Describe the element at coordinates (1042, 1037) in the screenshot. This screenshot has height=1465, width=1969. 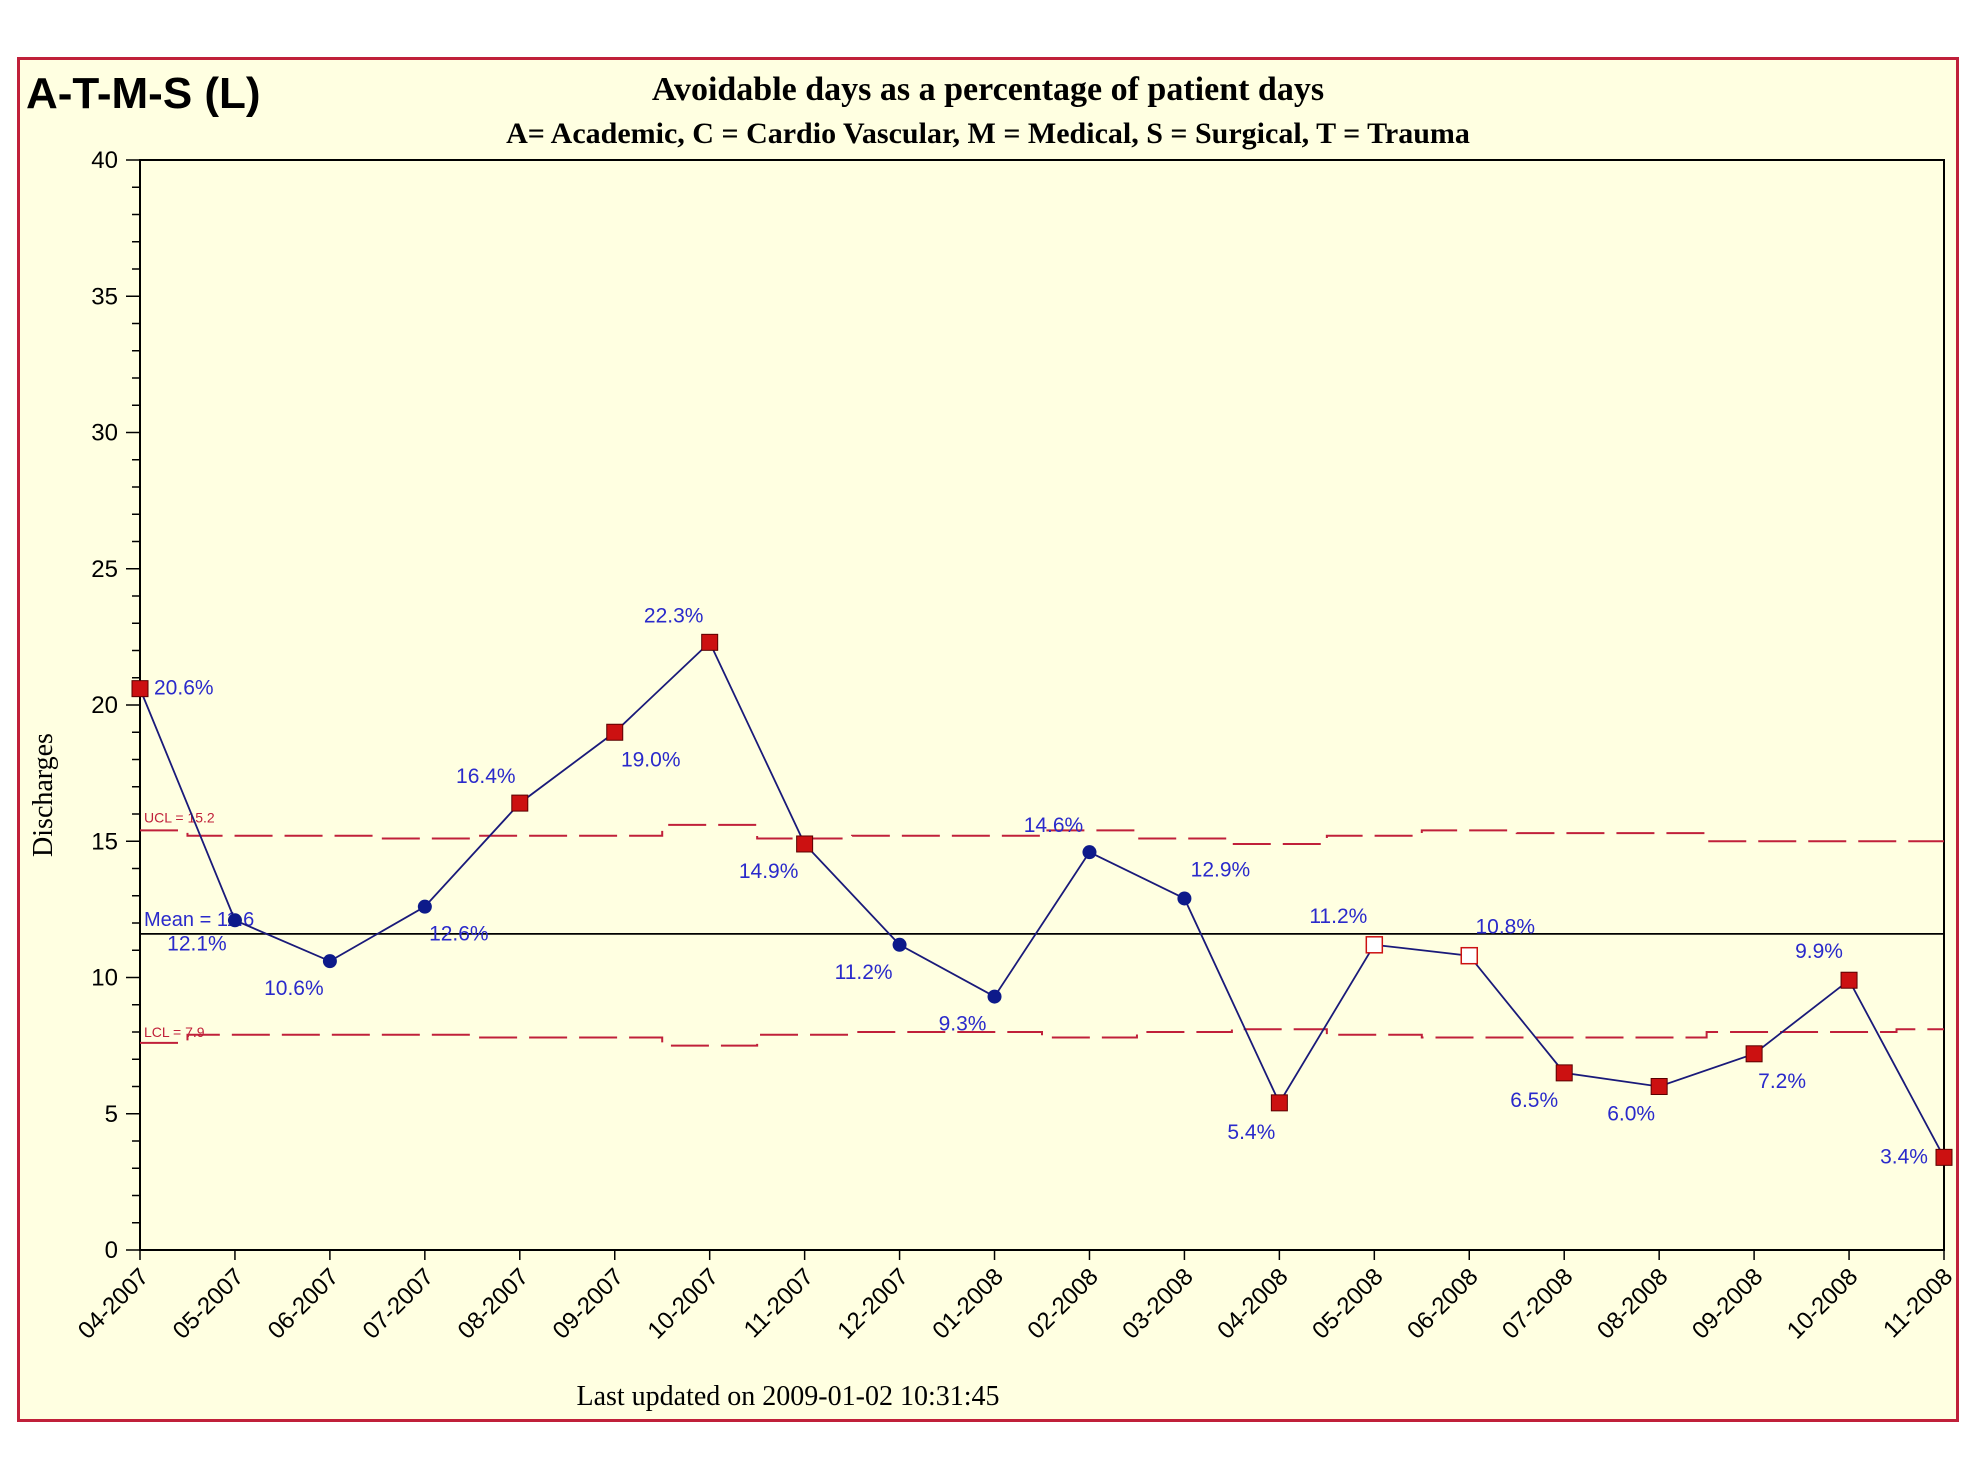
I see `lcl-line` at that location.